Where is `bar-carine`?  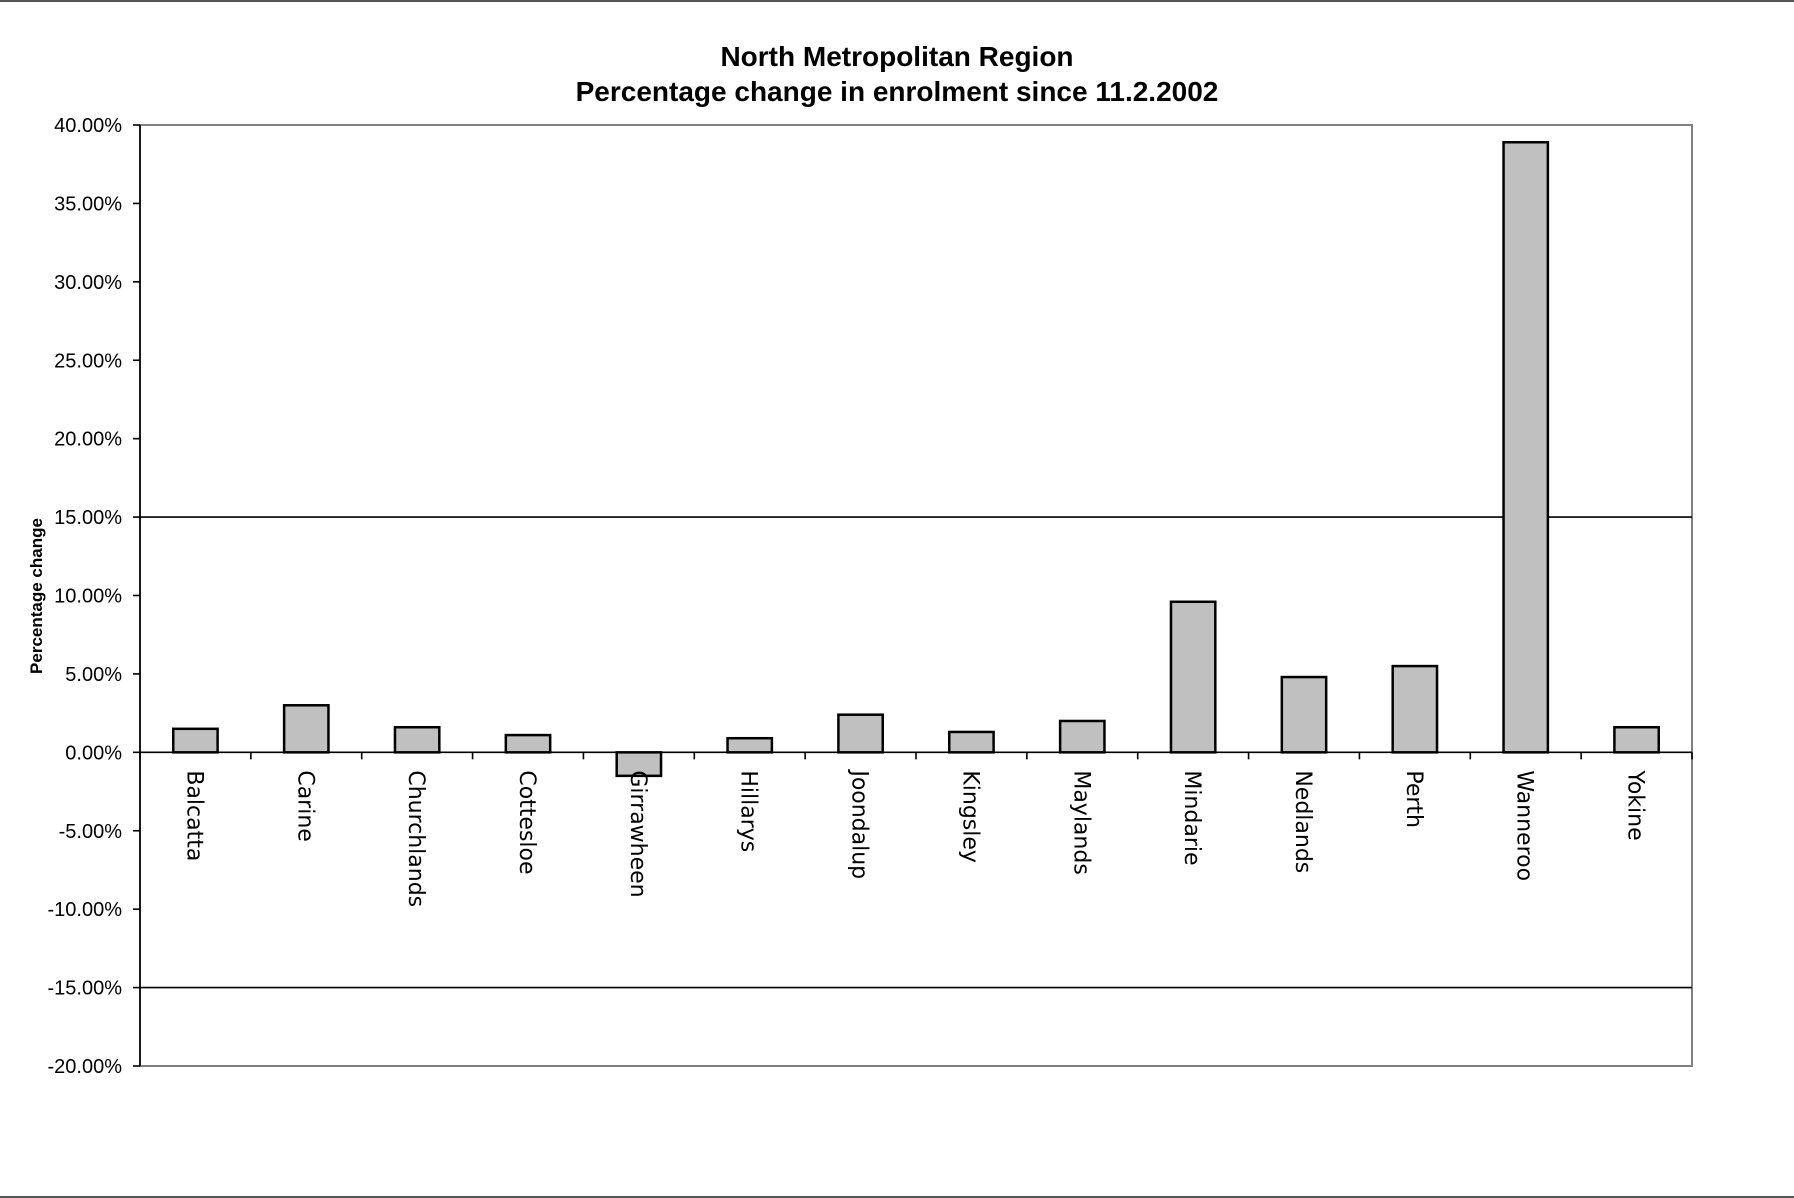
bar-carine is located at coordinates (306, 729).